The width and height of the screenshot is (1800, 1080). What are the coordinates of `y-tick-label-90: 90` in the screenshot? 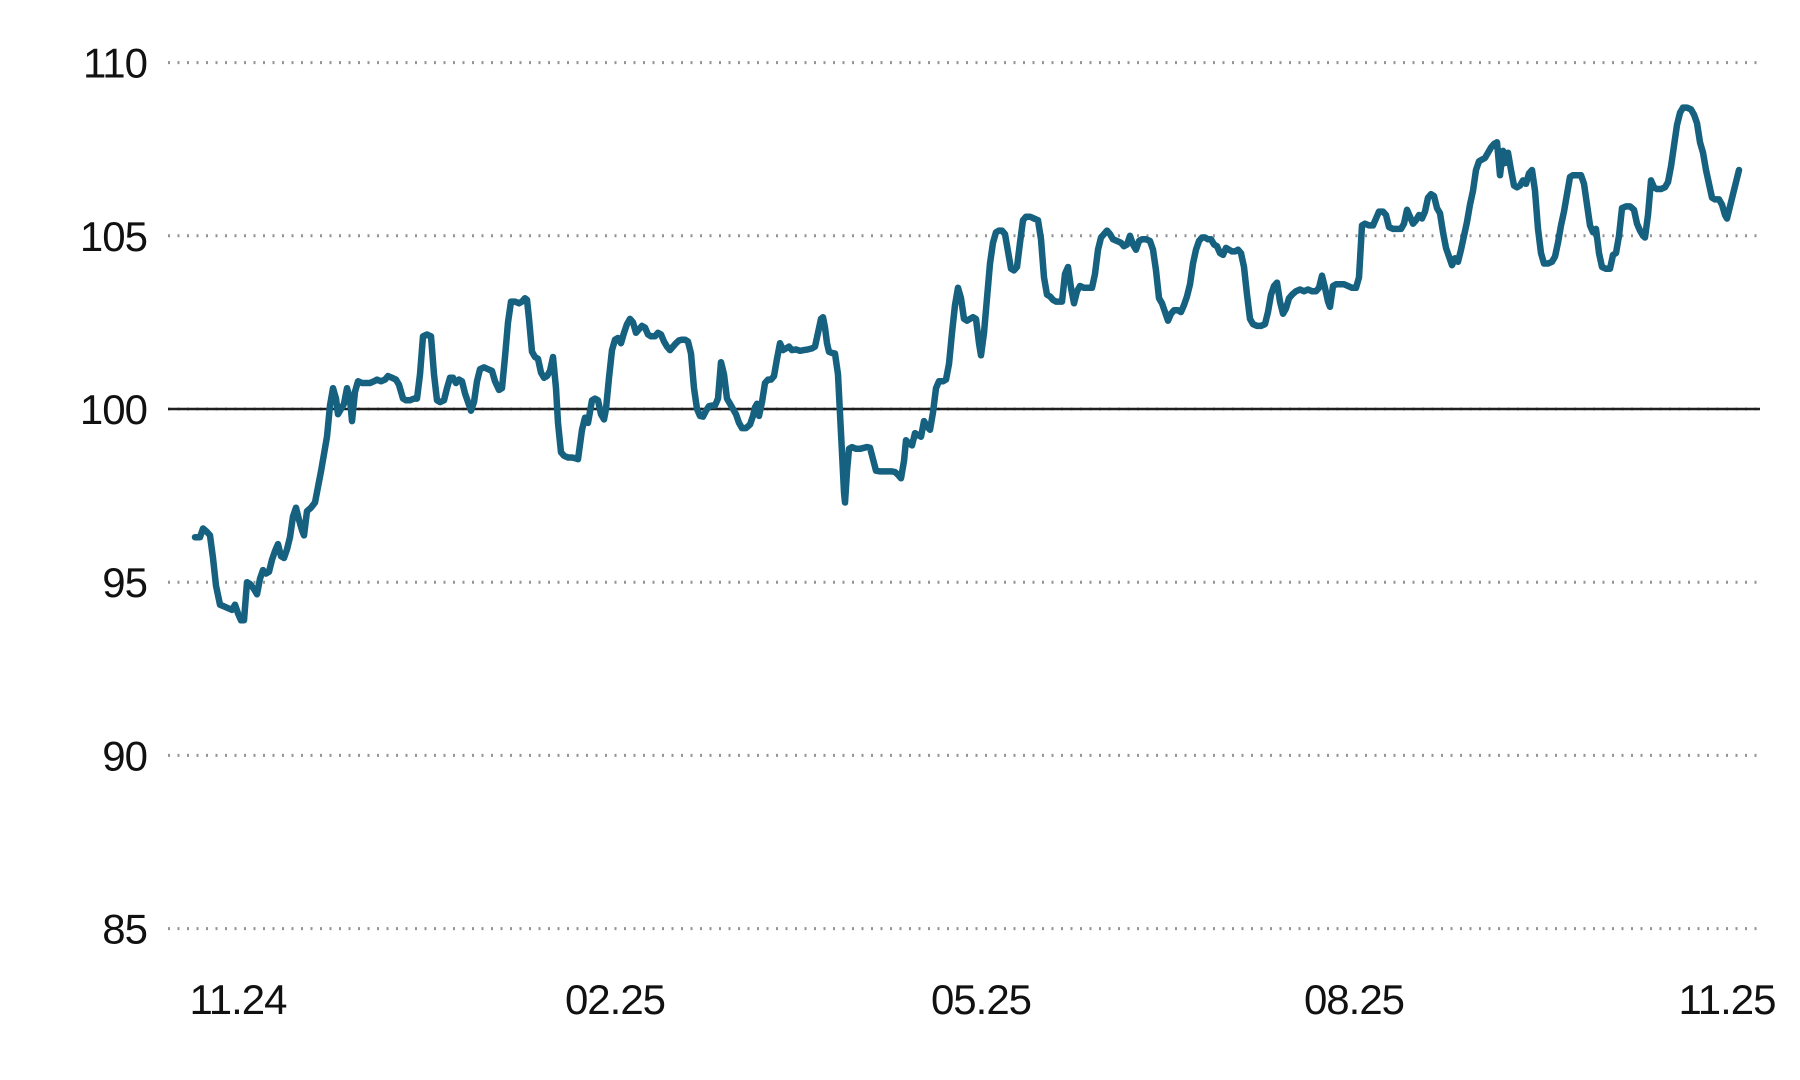 It's located at (124, 755).